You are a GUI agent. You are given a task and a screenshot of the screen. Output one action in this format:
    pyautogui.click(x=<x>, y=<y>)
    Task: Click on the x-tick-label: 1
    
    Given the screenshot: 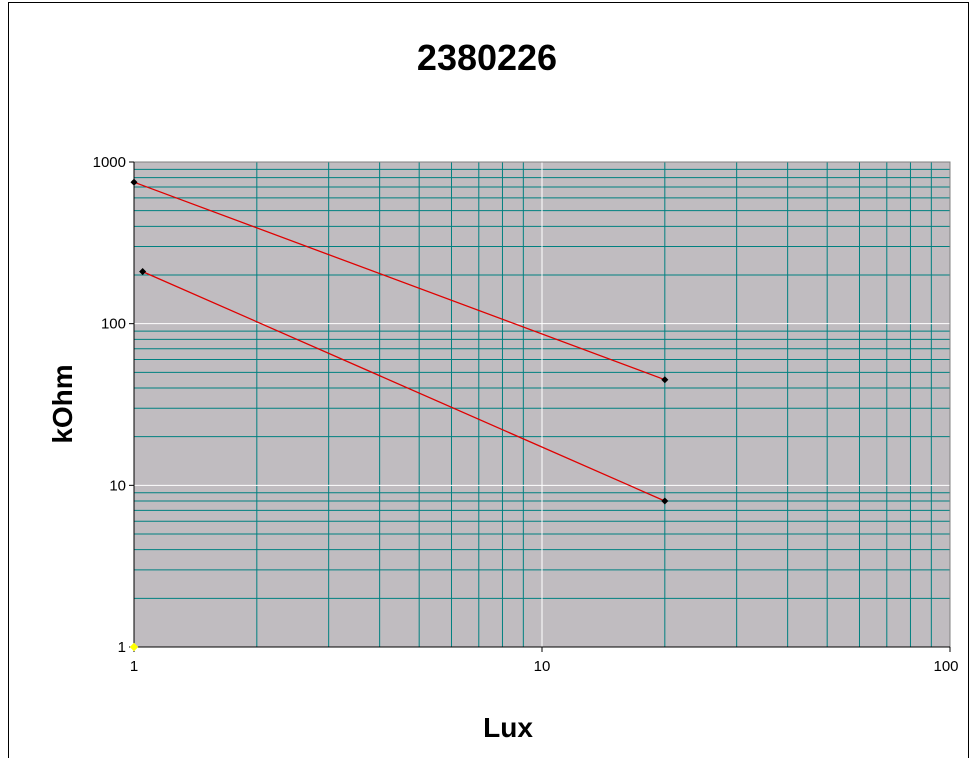 What is the action you would take?
    pyautogui.click(x=134, y=666)
    